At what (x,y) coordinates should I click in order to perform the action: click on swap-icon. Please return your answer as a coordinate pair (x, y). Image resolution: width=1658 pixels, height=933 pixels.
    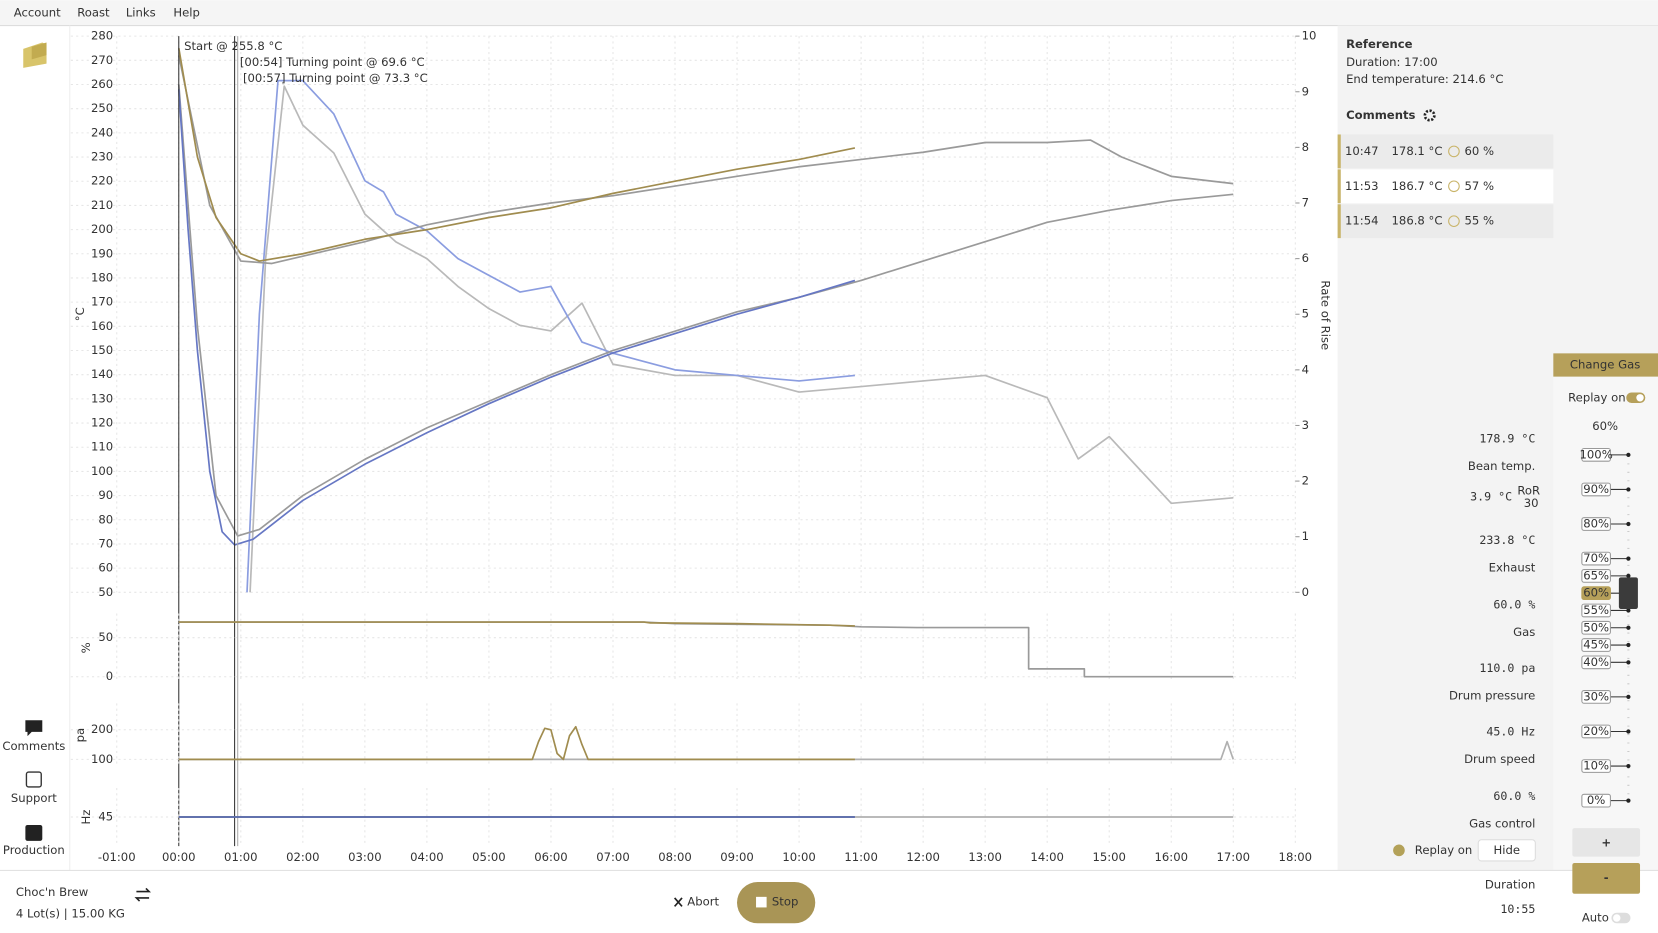
    Looking at the image, I should click on (143, 894).